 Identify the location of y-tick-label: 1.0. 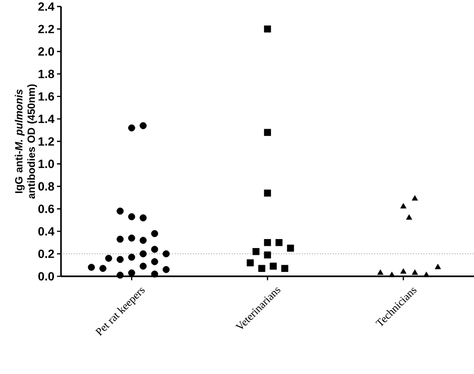
(46, 164).